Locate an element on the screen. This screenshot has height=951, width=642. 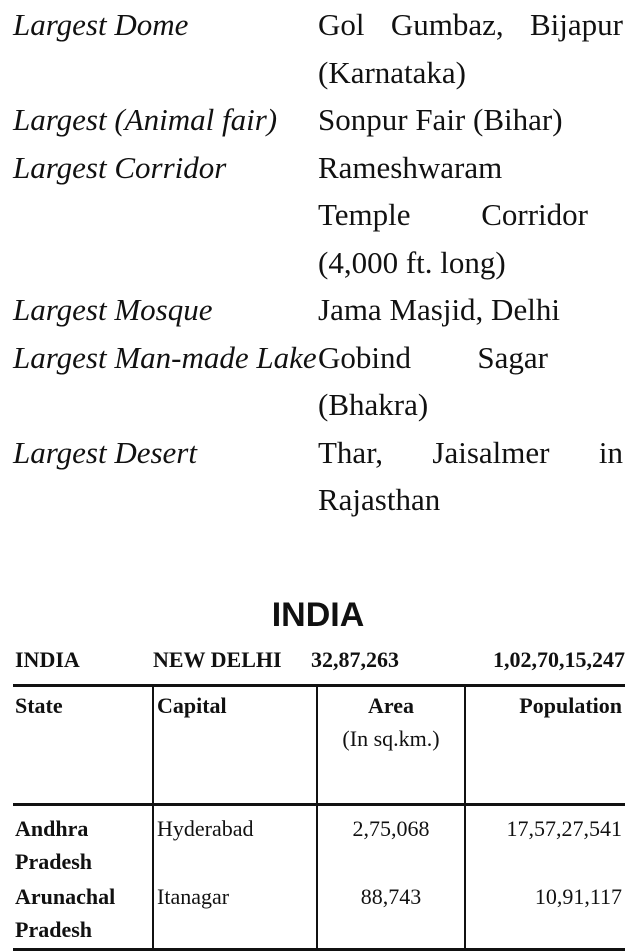
india-area: 32,87,263 is located at coordinates (355, 659).